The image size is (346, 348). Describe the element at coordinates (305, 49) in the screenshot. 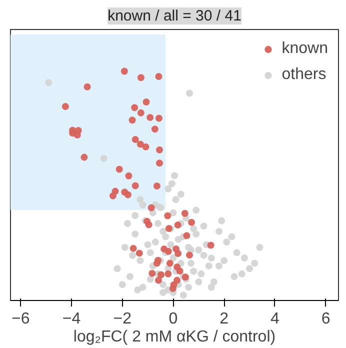

I see `legend-label: known` at that location.